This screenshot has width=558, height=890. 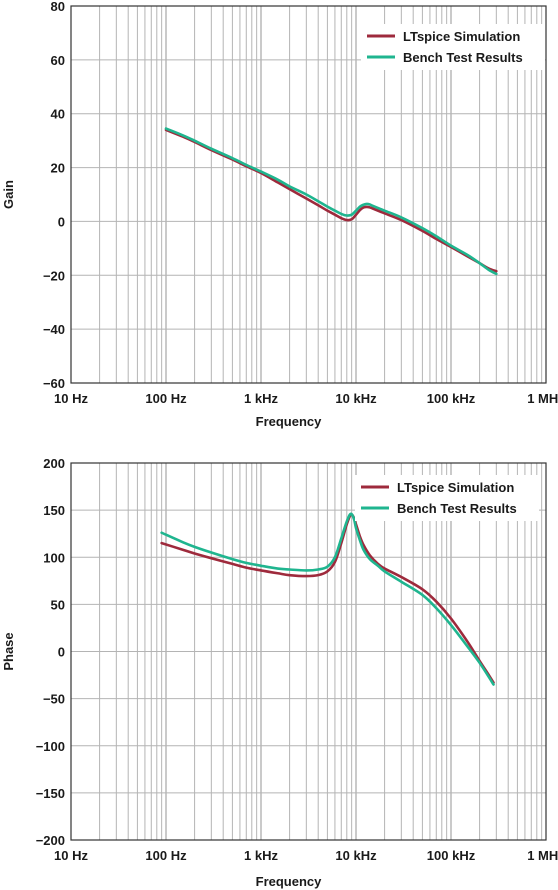 What do you see at coordinates (54, 463) in the screenshot?
I see `y-tick-label: 200` at bounding box center [54, 463].